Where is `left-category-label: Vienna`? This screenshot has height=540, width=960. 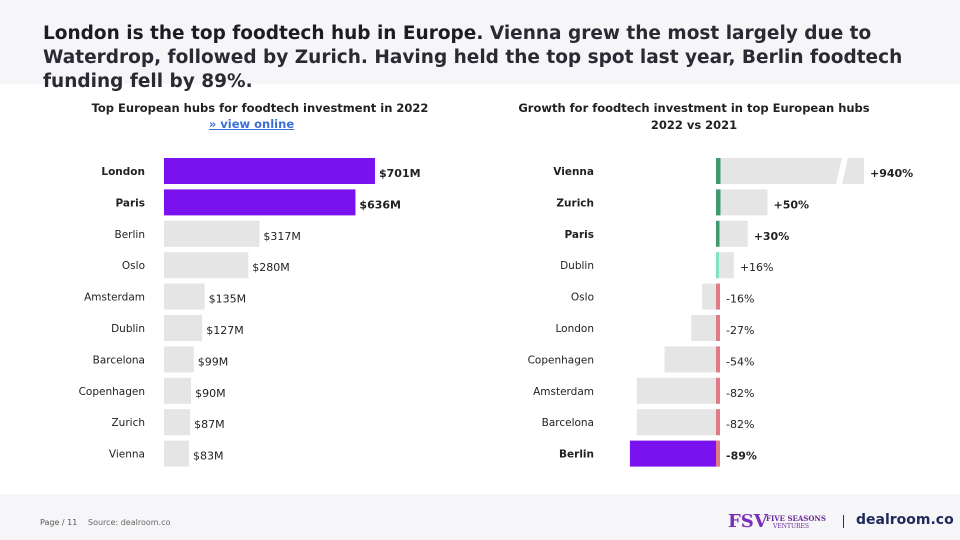
left-category-label: Vienna is located at coordinates (127, 455).